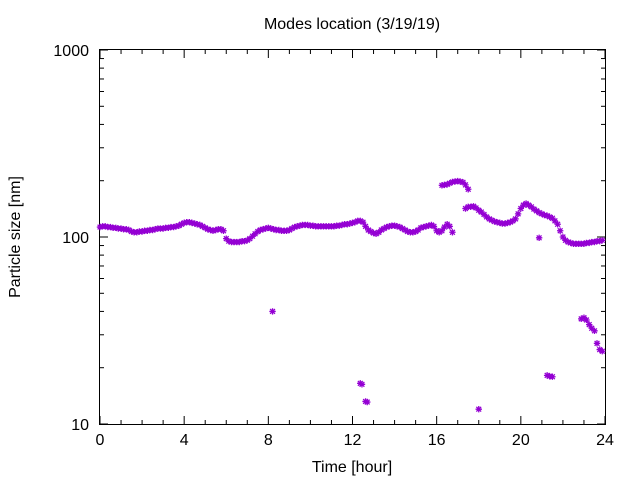 This screenshot has height=480, width=640. Describe the element at coordinates (80, 425) in the screenshot. I see `y-tick-label: 10` at that location.